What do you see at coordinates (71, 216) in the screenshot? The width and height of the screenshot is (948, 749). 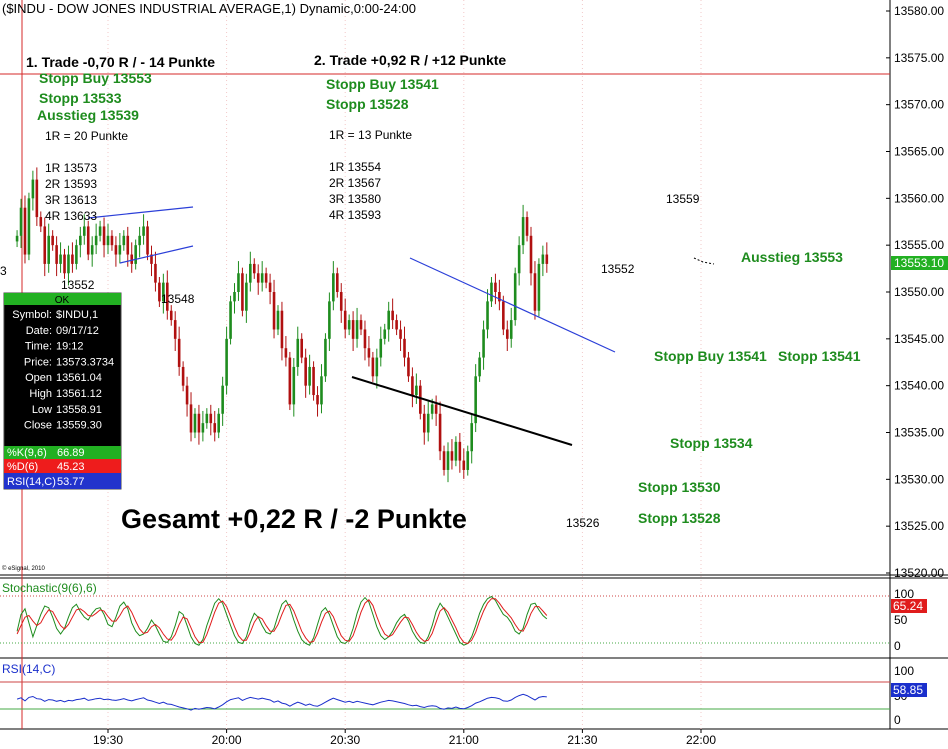 I see `trade1-target-4r: 4R 13633` at bounding box center [71, 216].